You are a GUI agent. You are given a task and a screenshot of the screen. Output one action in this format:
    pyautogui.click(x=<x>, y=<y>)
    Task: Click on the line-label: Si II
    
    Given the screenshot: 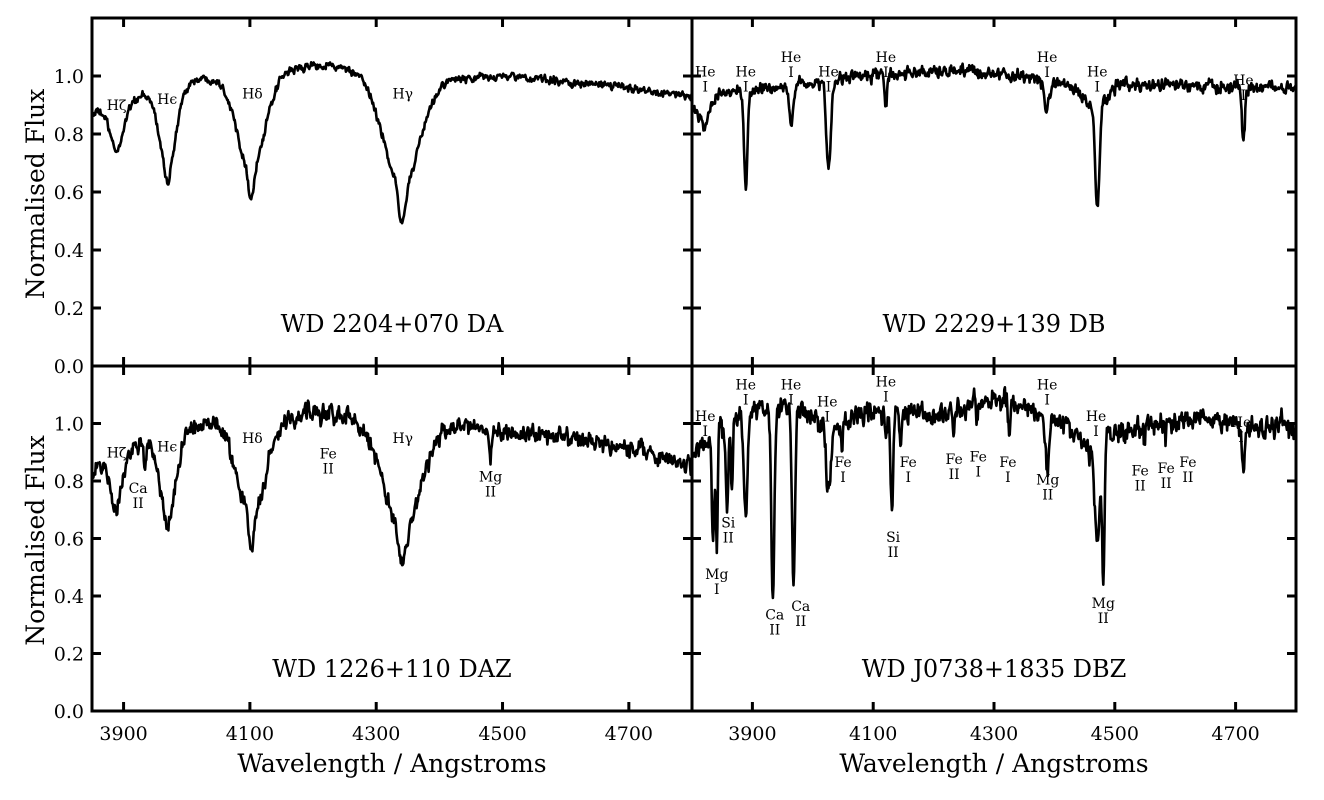 What is the action you would take?
    pyautogui.click(x=893, y=545)
    